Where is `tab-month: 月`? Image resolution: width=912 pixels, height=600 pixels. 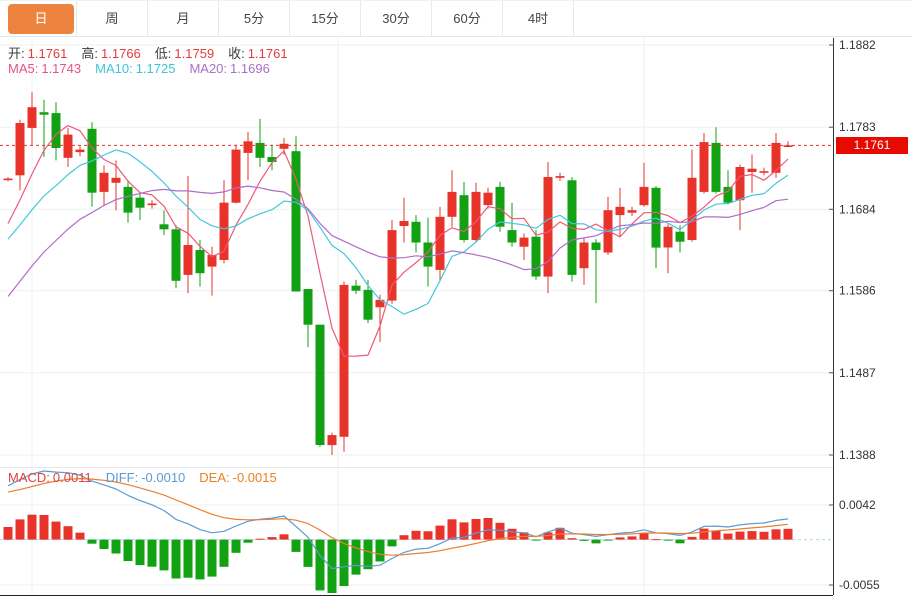 tab-month: 月 is located at coordinates (183, 18).